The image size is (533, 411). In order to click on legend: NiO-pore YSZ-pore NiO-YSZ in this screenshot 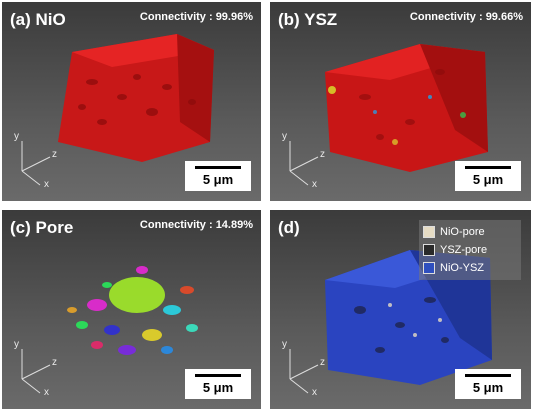, I will do `click(470, 250)`.